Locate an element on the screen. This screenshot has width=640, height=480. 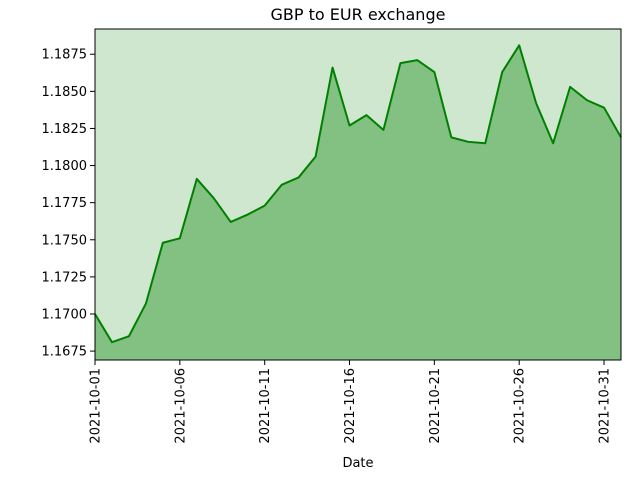
chart-title: GBP to EUR exchange is located at coordinates (358, 14).